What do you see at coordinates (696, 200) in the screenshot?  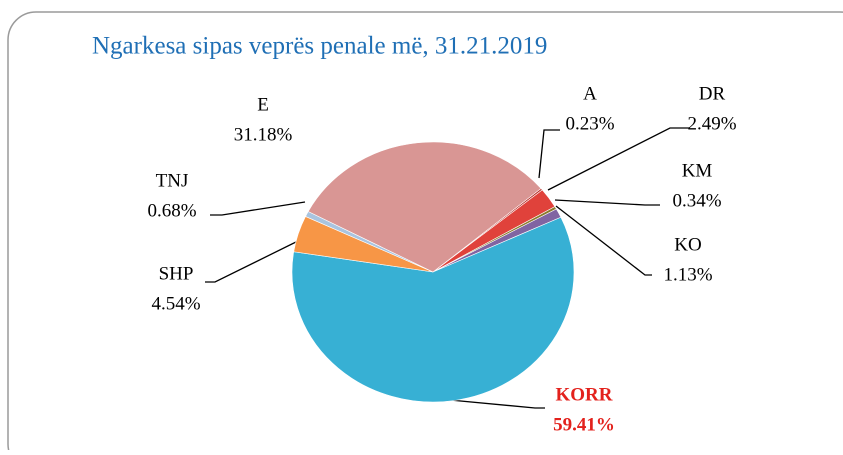 I see `slice-value: 0.34%` at bounding box center [696, 200].